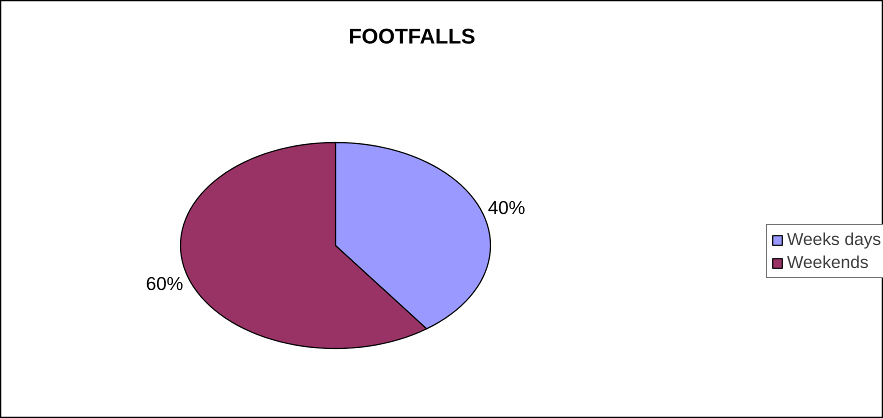  Describe the element at coordinates (507, 207) in the screenshot. I see `data-label: 40%` at that location.